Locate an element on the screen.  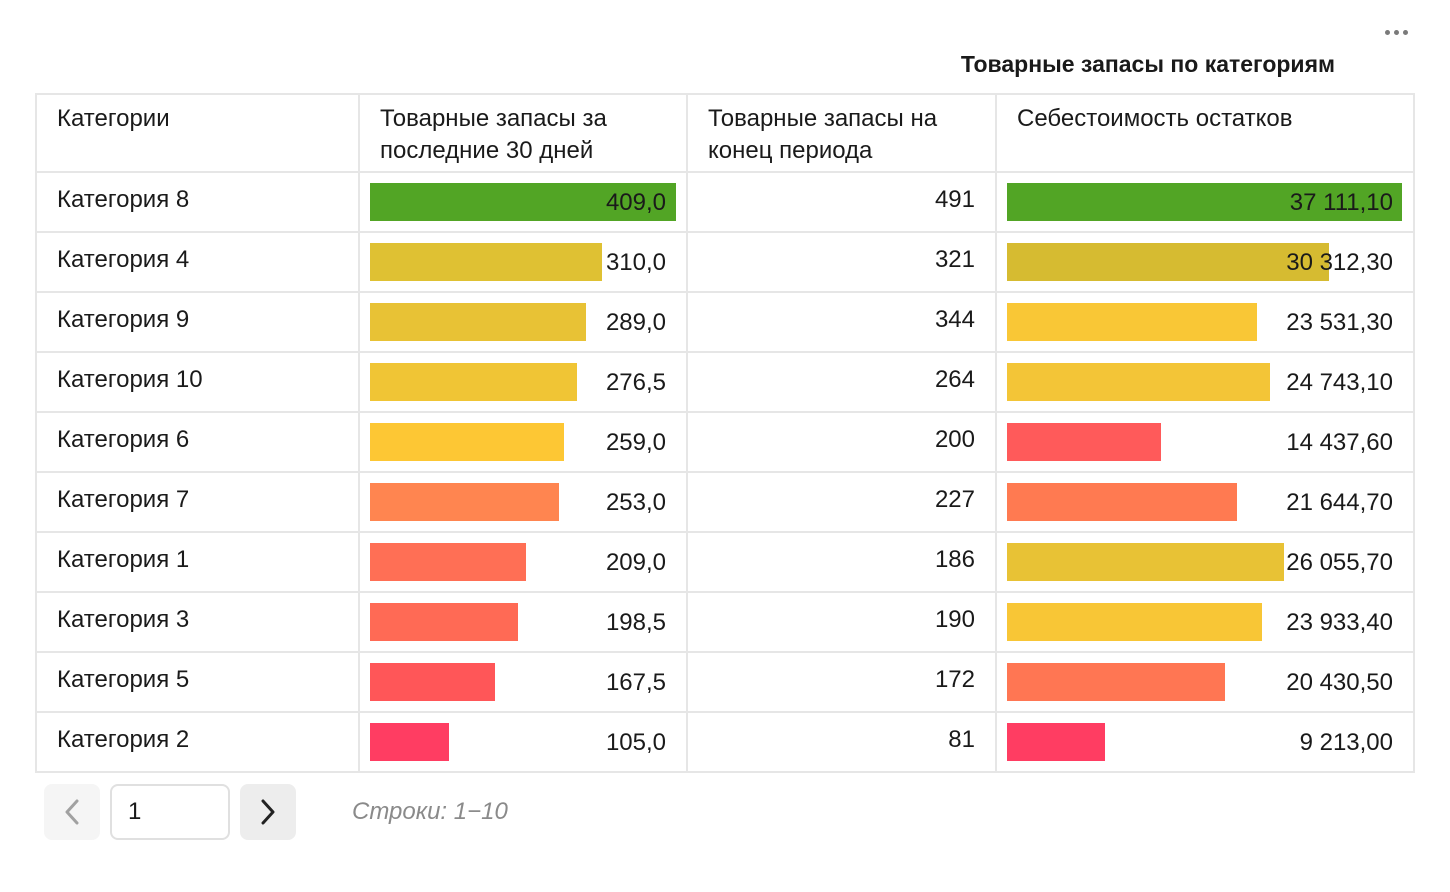
cost-of-stock-value: 23 933,40 is located at coordinates (1339, 622).